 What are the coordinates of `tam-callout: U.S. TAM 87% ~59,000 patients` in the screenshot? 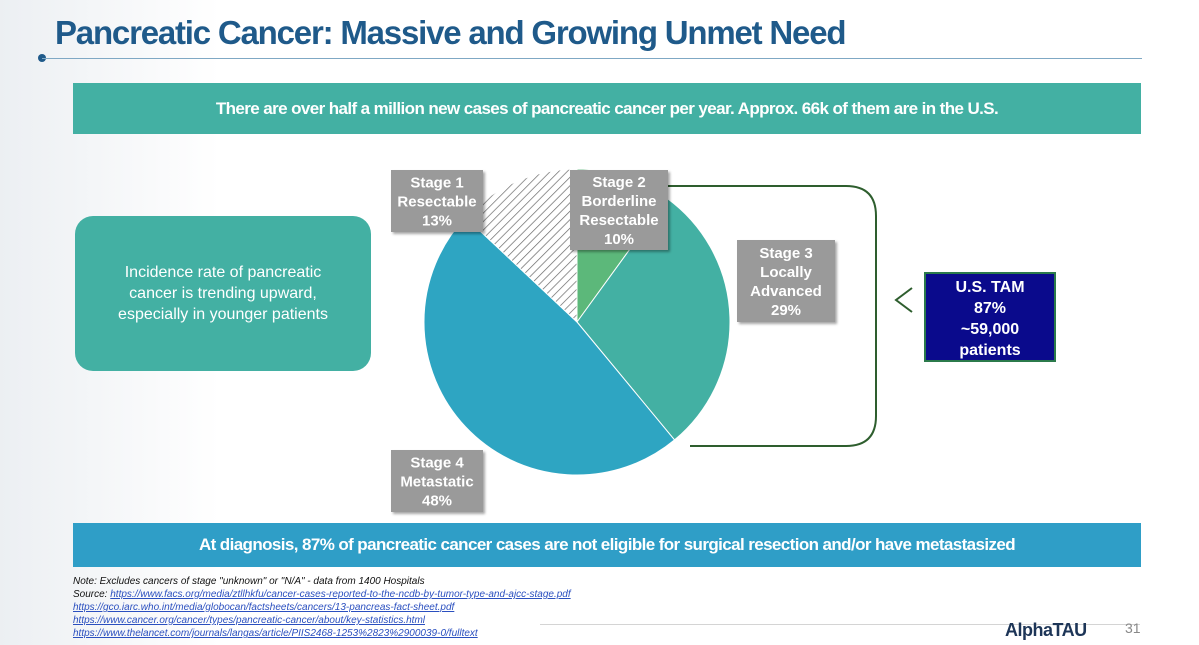 It's located at (990, 317).